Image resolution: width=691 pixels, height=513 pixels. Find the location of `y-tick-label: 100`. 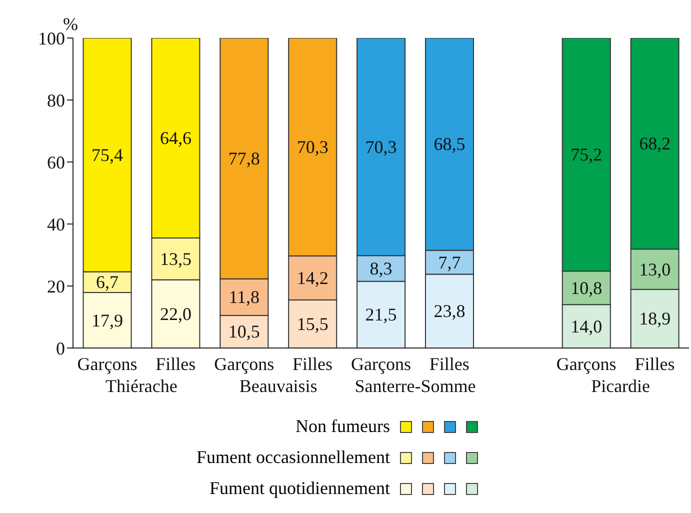

y-tick-label: 100 is located at coordinates (51, 38).